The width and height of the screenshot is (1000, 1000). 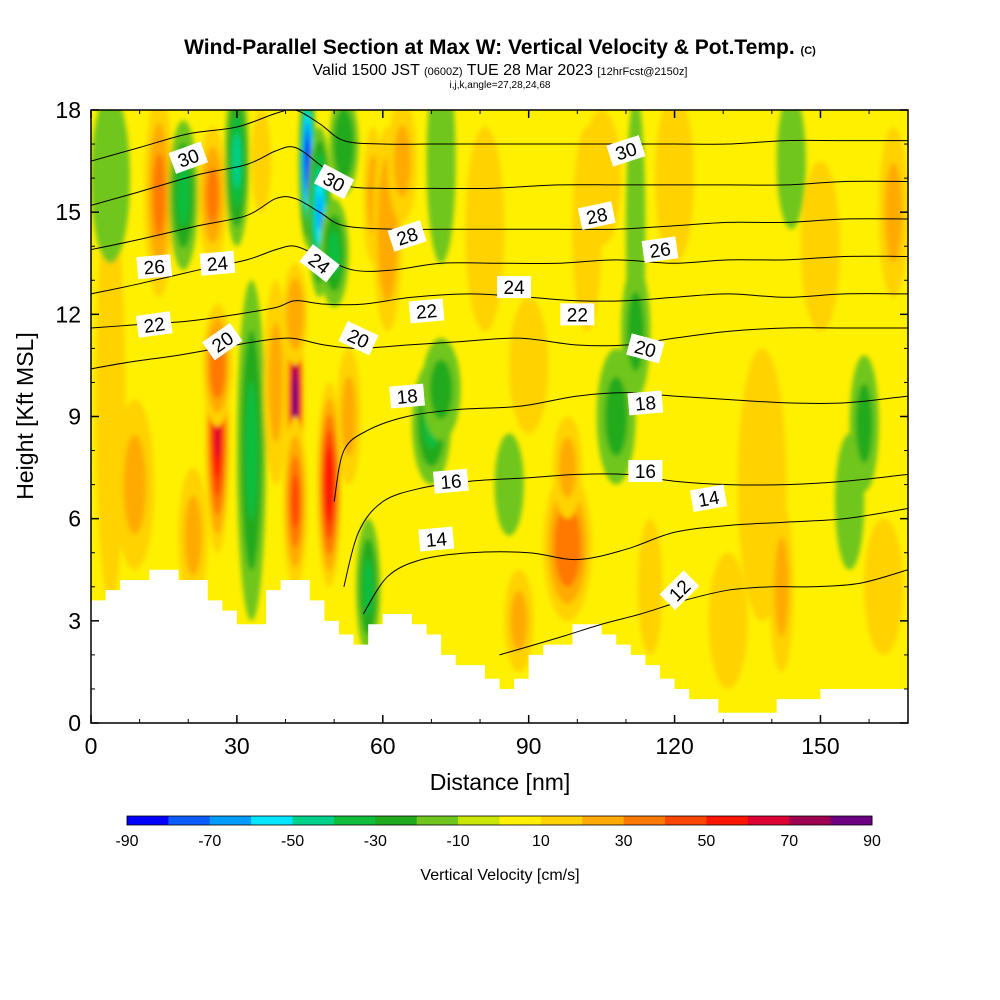 I want to click on x-tick-label: 60, so click(x=383, y=746).